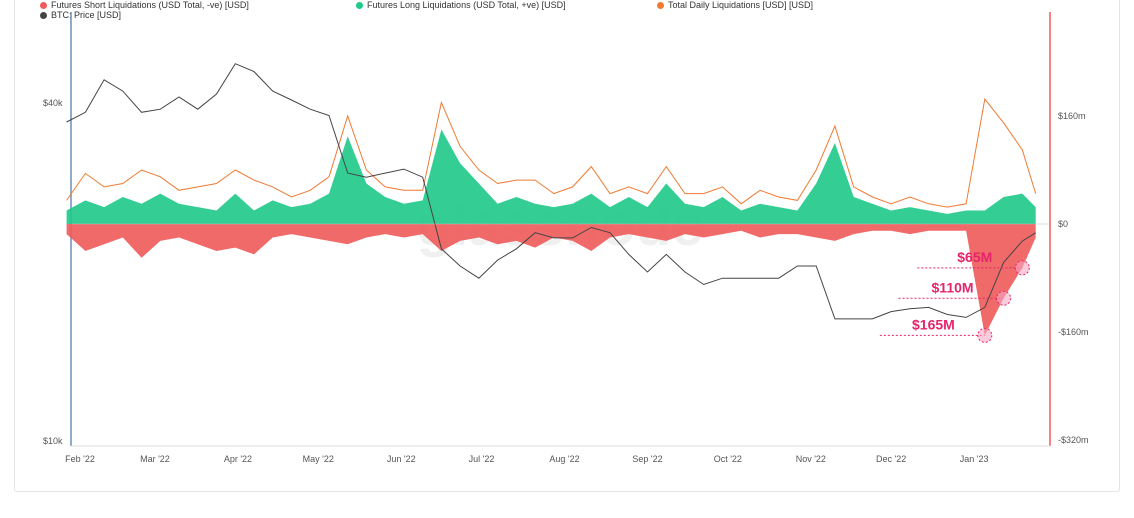  Describe the element at coordinates (1063, 224) in the screenshot. I see `right-tick-label: $0` at that location.